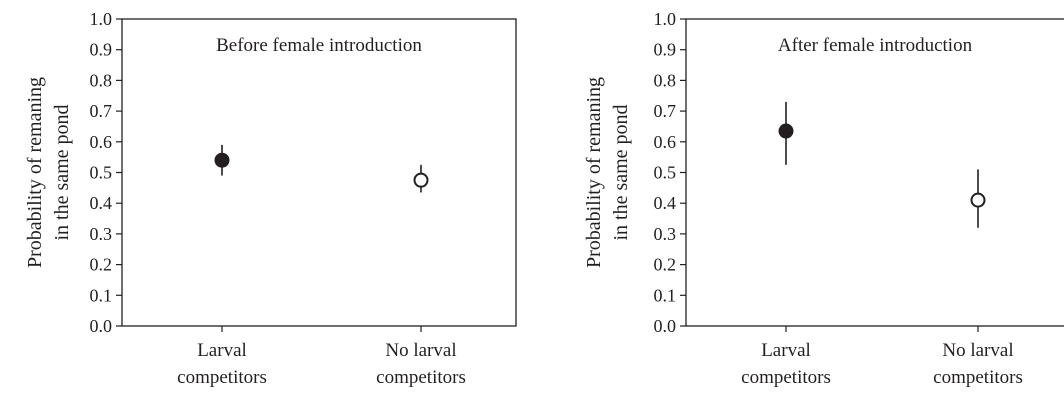 The image size is (1064, 394). Describe the element at coordinates (875, 45) in the screenshot. I see `panel-title: After female introduction` at that location.